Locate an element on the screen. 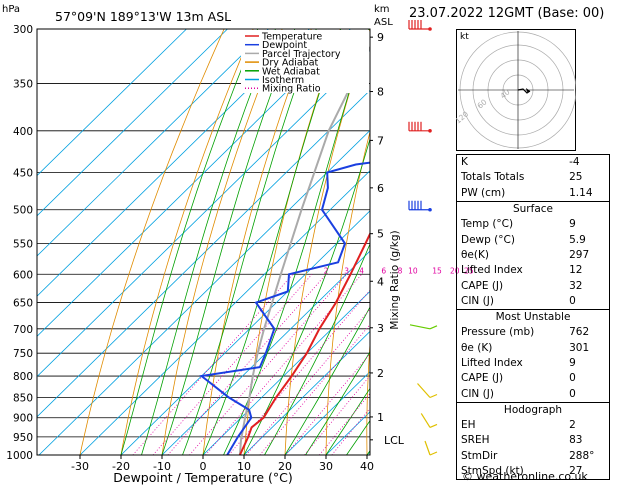  legend-entry: Temperature is located at coordinates (291, 37).